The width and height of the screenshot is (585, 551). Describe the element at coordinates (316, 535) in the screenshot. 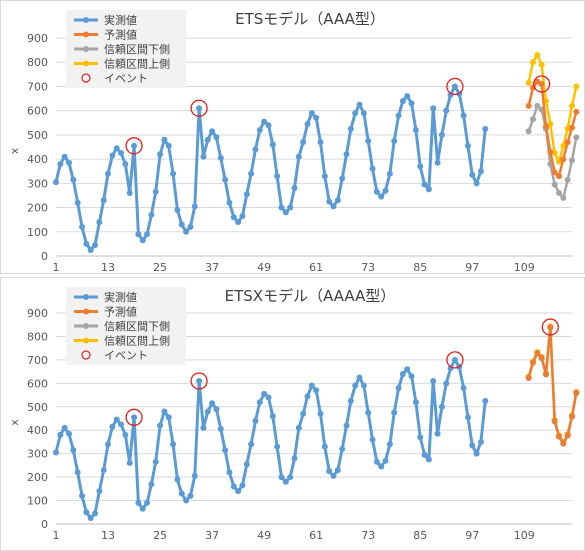

I see `x-tick-label: 61` at that location.